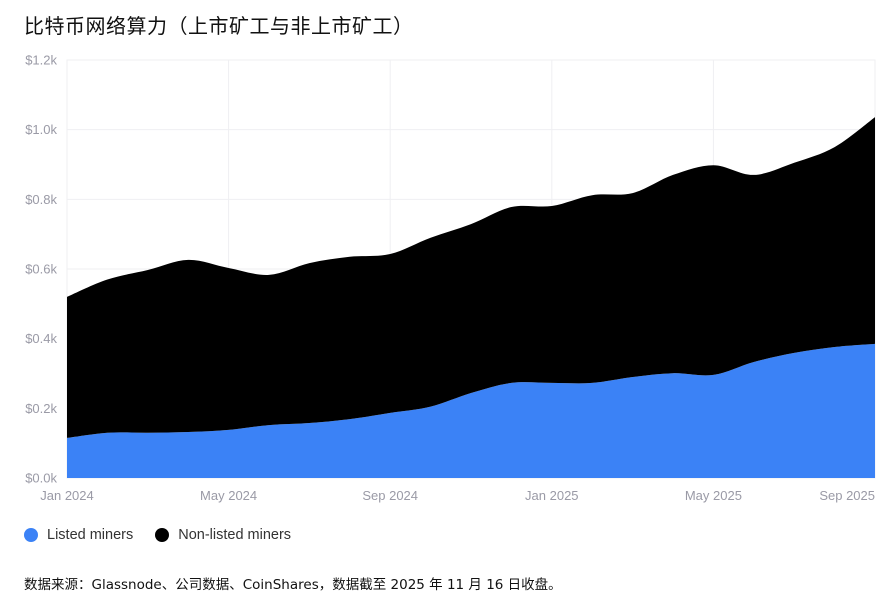 The width and height of the screenshot is (892, 607). What do you see at coordinates (390, 495) in the screenshot?
I see `x-tick-label: Sep 2024` at bounding box center [390, 495].